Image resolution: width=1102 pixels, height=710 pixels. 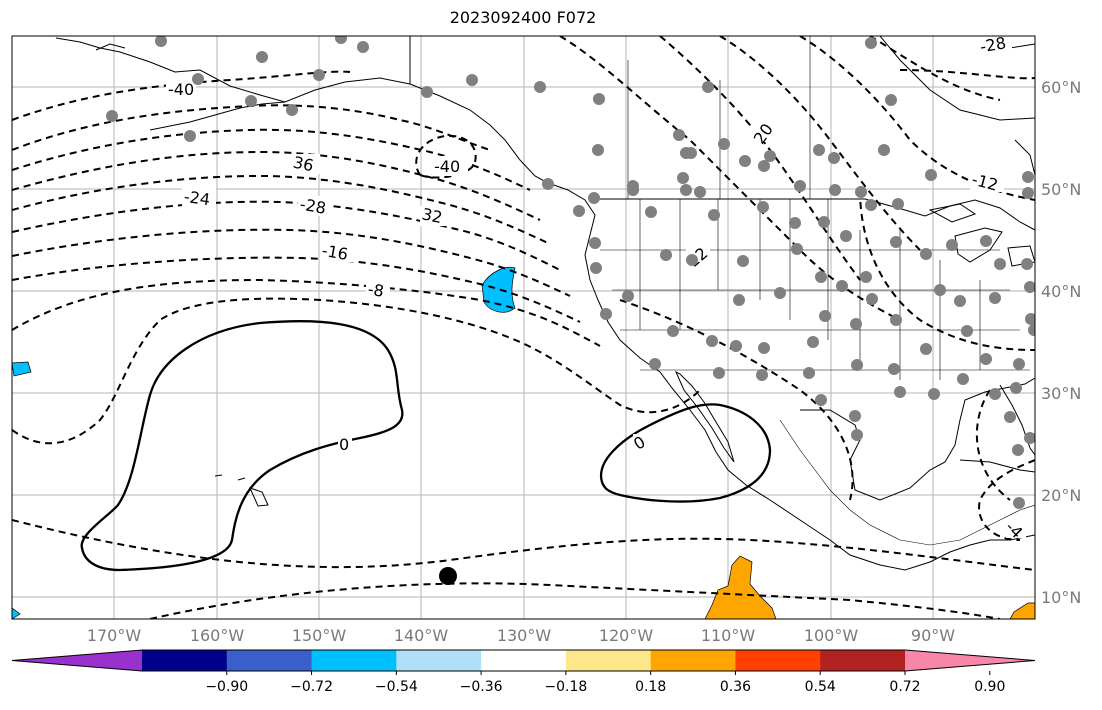 What do you see at coordinates (970, 660) in the screenshot?
I see `colorbar-extend-max` at bounding box center [970, 660].